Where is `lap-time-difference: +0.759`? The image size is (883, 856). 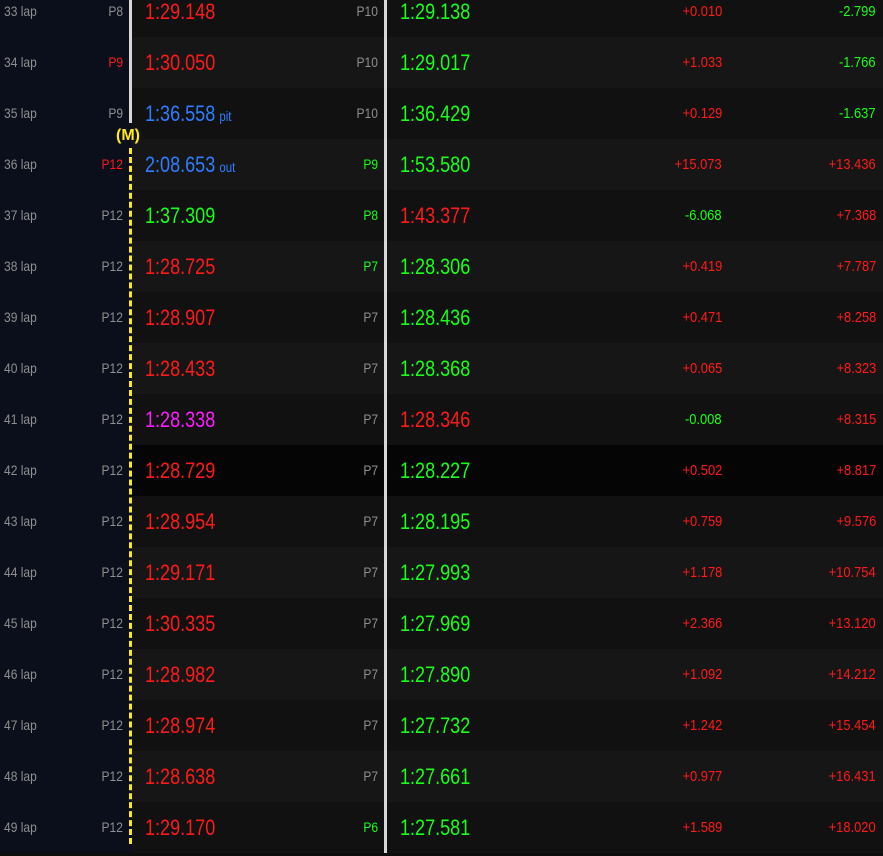 lap-time-difference: +0.759 is located at coordinates (702, 521).